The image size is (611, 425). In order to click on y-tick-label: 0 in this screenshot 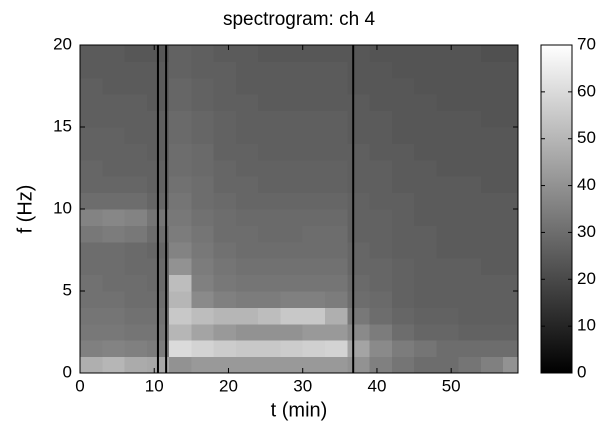, I will do `click(67, 371)`.